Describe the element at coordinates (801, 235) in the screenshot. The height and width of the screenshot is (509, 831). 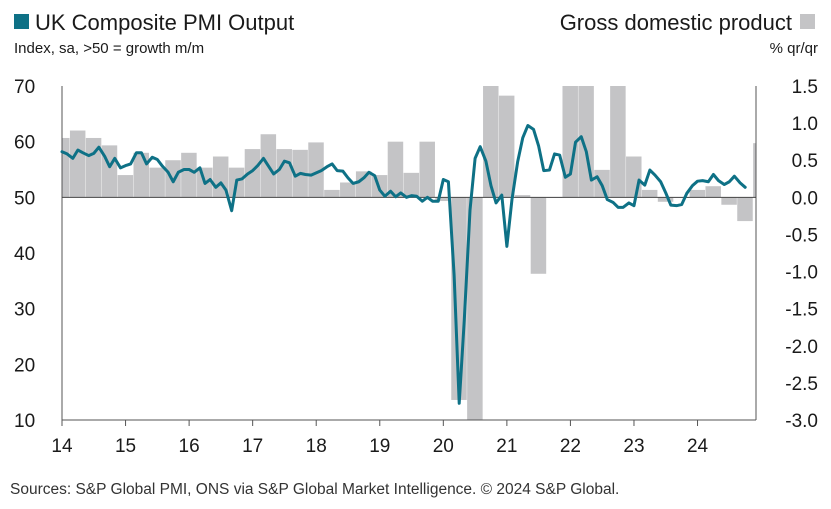
I see `right-tick-label: -0.5` at that location.